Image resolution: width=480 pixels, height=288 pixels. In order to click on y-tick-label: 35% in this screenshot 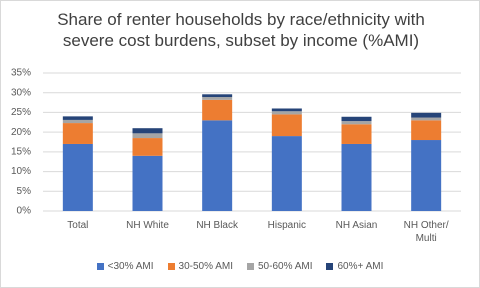, I will do `click(21, 73)`.